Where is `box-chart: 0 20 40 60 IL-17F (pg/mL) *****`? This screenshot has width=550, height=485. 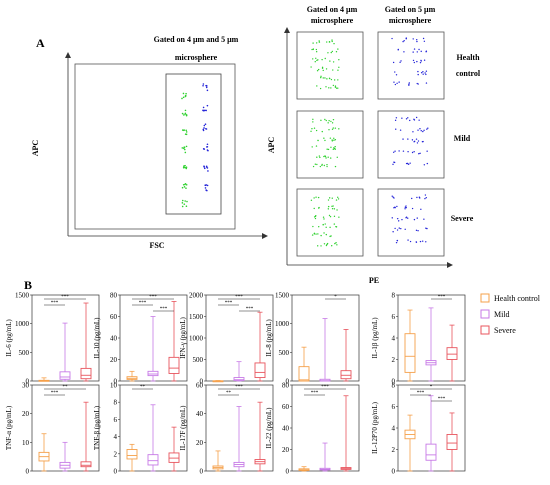 box-chart: 0 20 40 60 IL-17F (pg/mL) ***** is located at coordinates (226, 429).